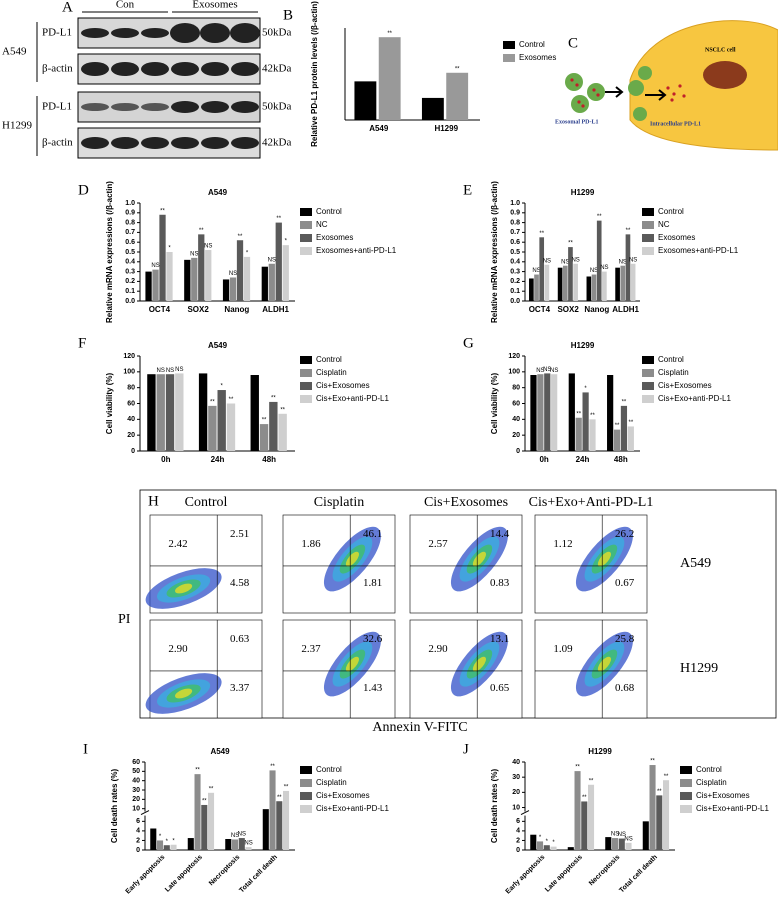 This screenshot has width=778, height=911. Describe the element at coordinates (515, 252) in the screenshot. I see `y-tick-label: 0.5` at that location.